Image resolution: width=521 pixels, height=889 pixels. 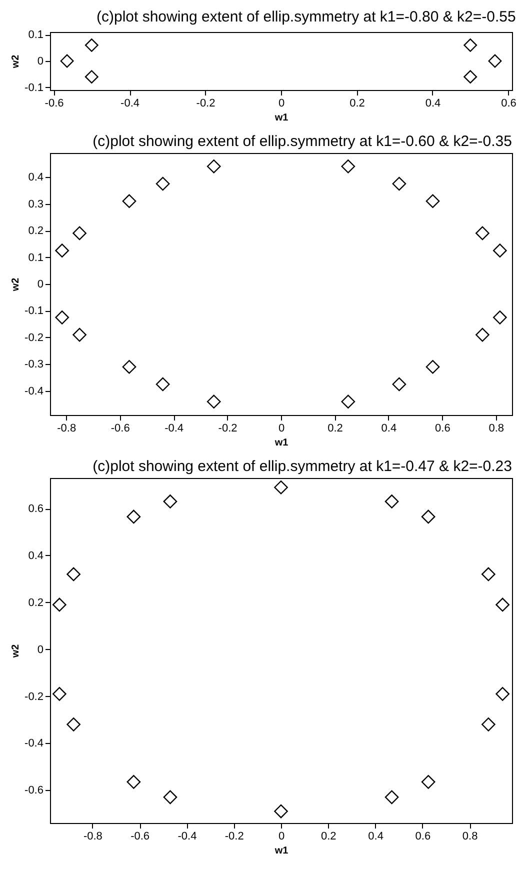 I want to click on chart-title: (c)plot showing extent of ellip.symmetry at k1=-0.80 & k2=-0.55, so click(x=306, y=17).